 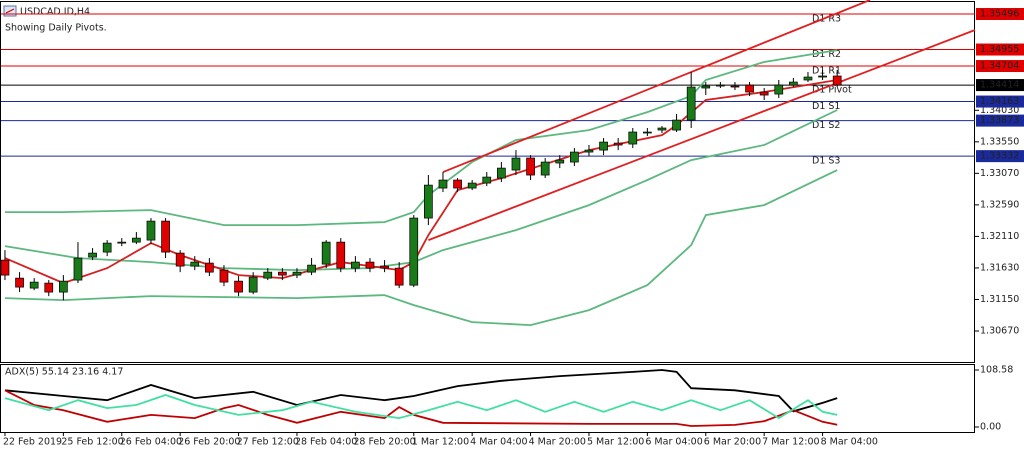 What do you see at coordinates (64, 372) in the screenshot?
I see `indicator-title: ADX(5) 55.14 23.16 4.17` at bounding box center [64, 372].